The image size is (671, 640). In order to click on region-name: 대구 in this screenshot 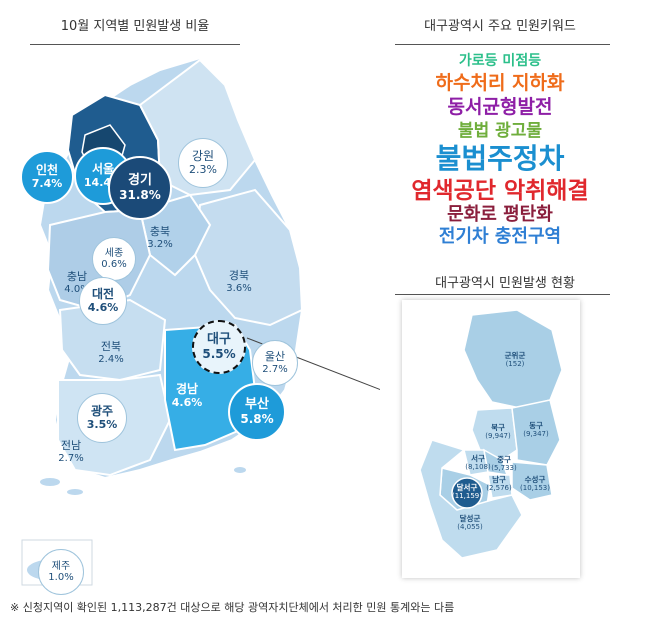, I will do `click(219, 339)`.